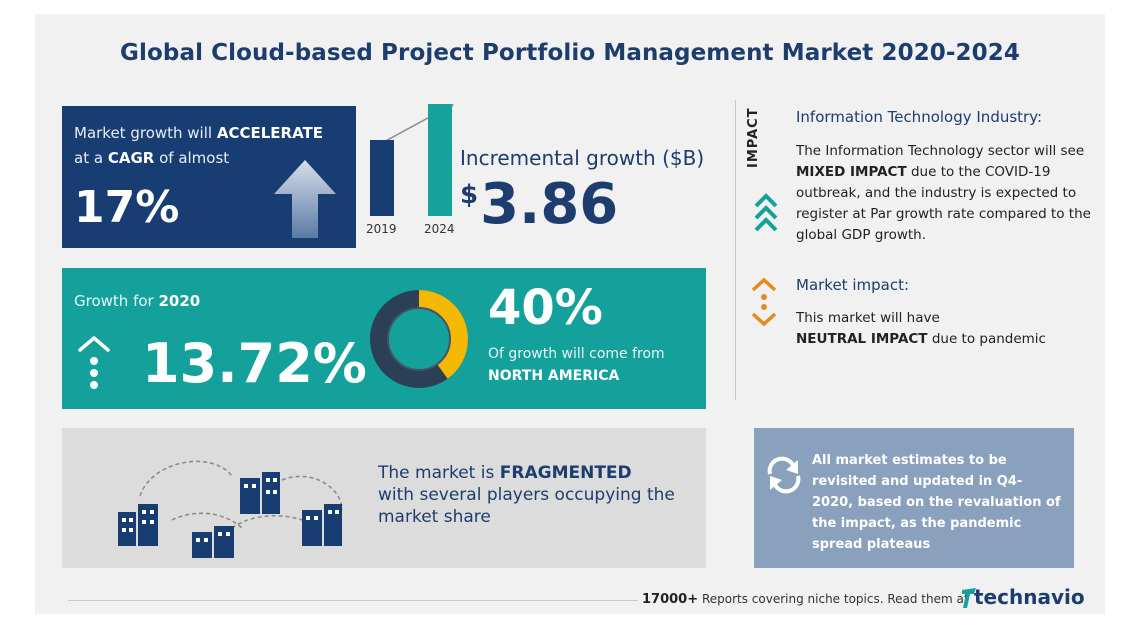 The width and height of the screenshot is (1140, 627). Describe the element at coordinates (440, 160) in the screenshot. I see `bar-2024` at that location.